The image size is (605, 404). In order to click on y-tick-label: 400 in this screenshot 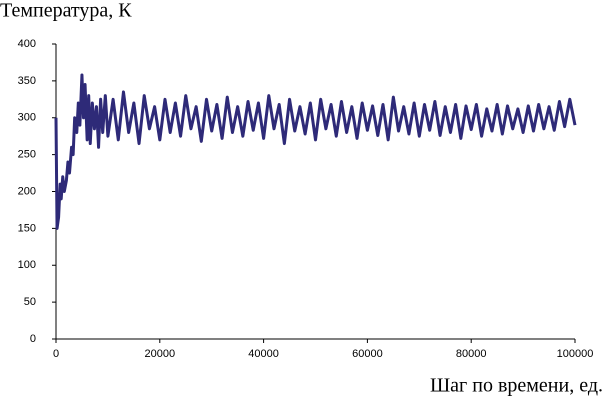, I will do `click(27, 44)`.